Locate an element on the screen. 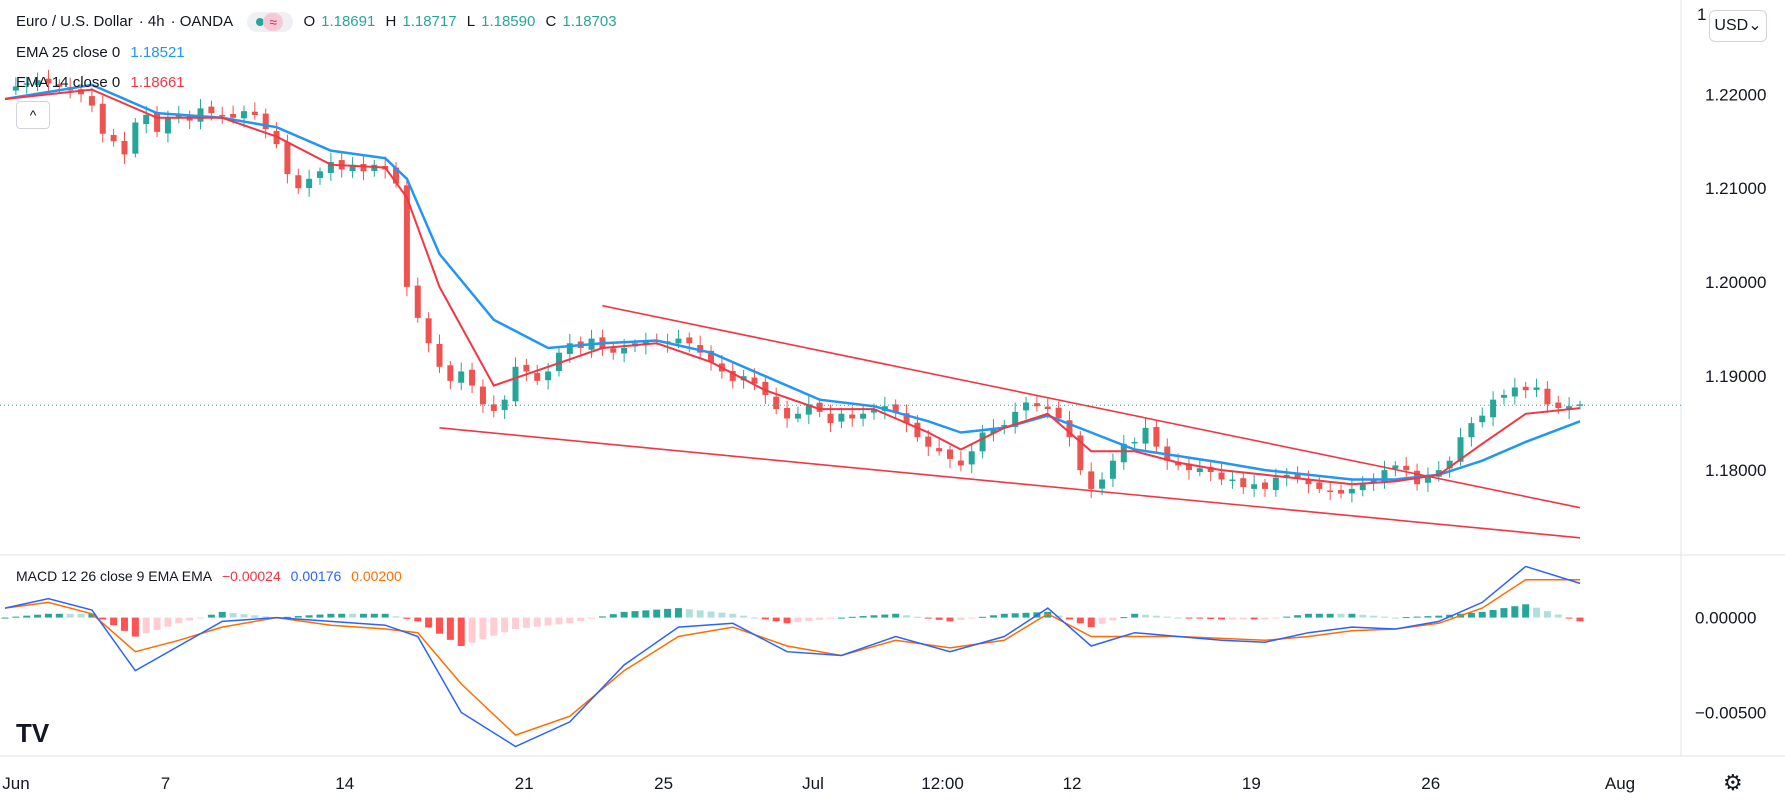  ema25-legend: EMA 25 close 0 1.18521 is located at coordinates (103, 52).